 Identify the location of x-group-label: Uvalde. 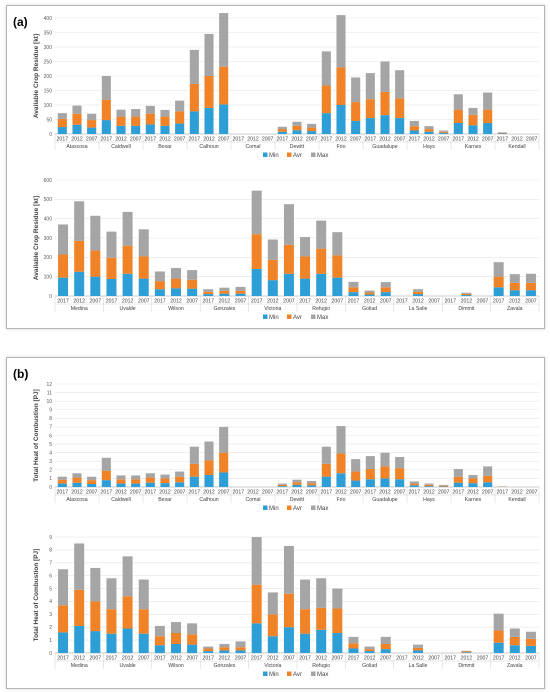
(128, 666).